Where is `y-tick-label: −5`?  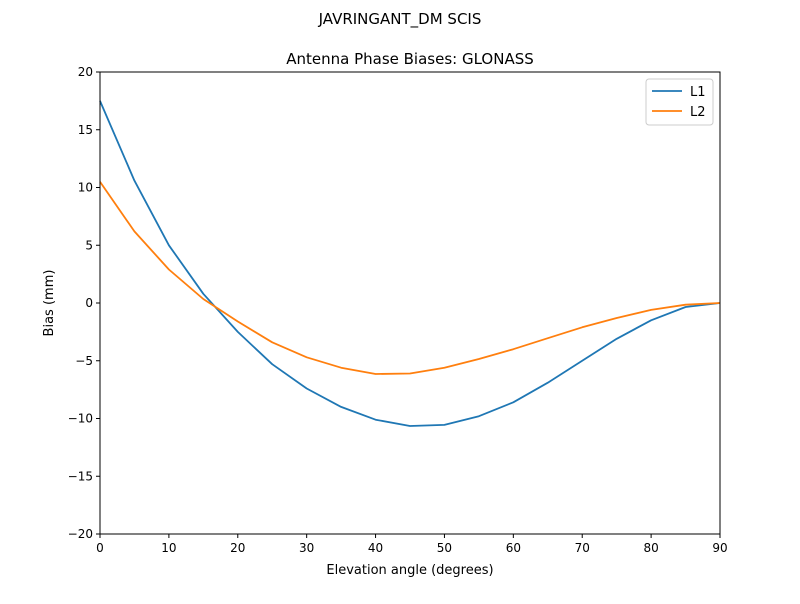
y-tick-label: −5 is located at coordinates (84, 361).